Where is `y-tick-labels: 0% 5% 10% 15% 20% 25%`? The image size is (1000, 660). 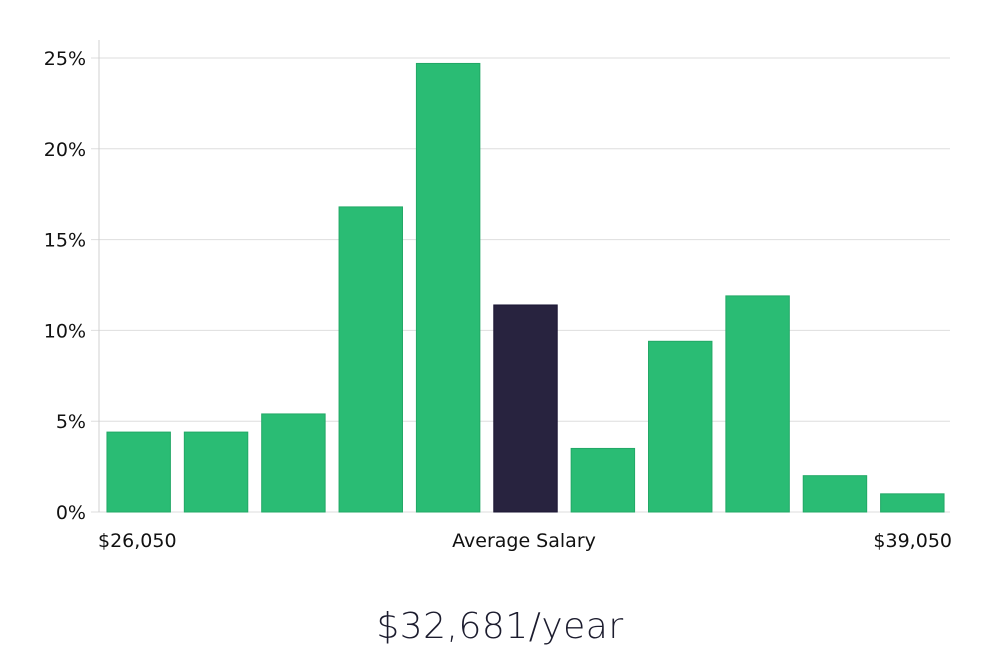 y-tick-labels: 0% 5% 10% 15% 20% 25% is located at coordinates (65, 286).